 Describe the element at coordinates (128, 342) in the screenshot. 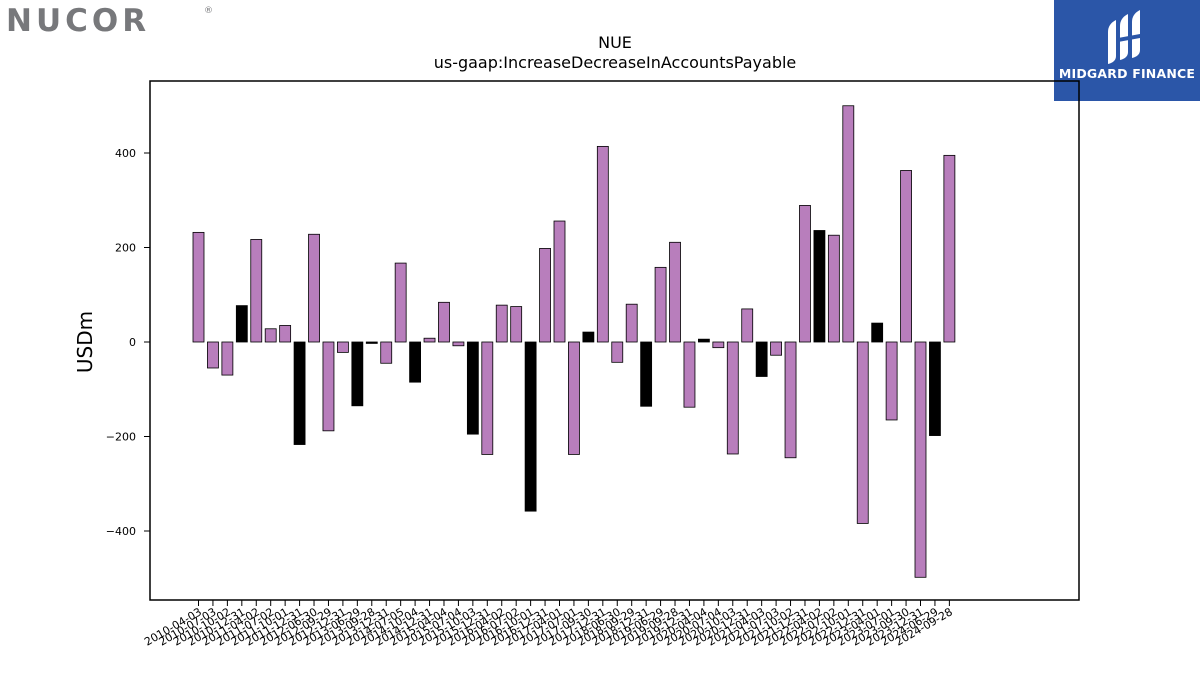

I see `y-ticks-group: −400 −200 0 200 400` at that location.